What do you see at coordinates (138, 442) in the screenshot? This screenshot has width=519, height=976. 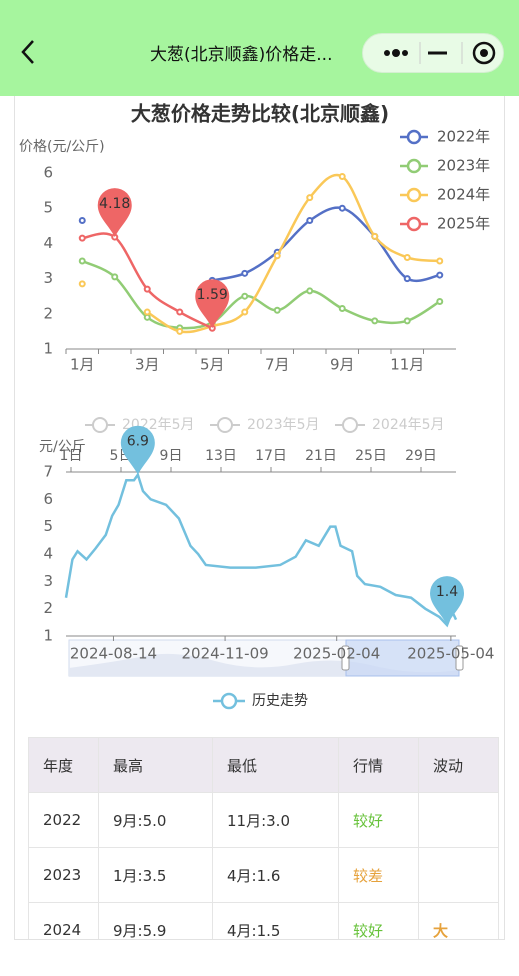 I see `mark-pin-label: 6.9` at bounding box center [138, 442].